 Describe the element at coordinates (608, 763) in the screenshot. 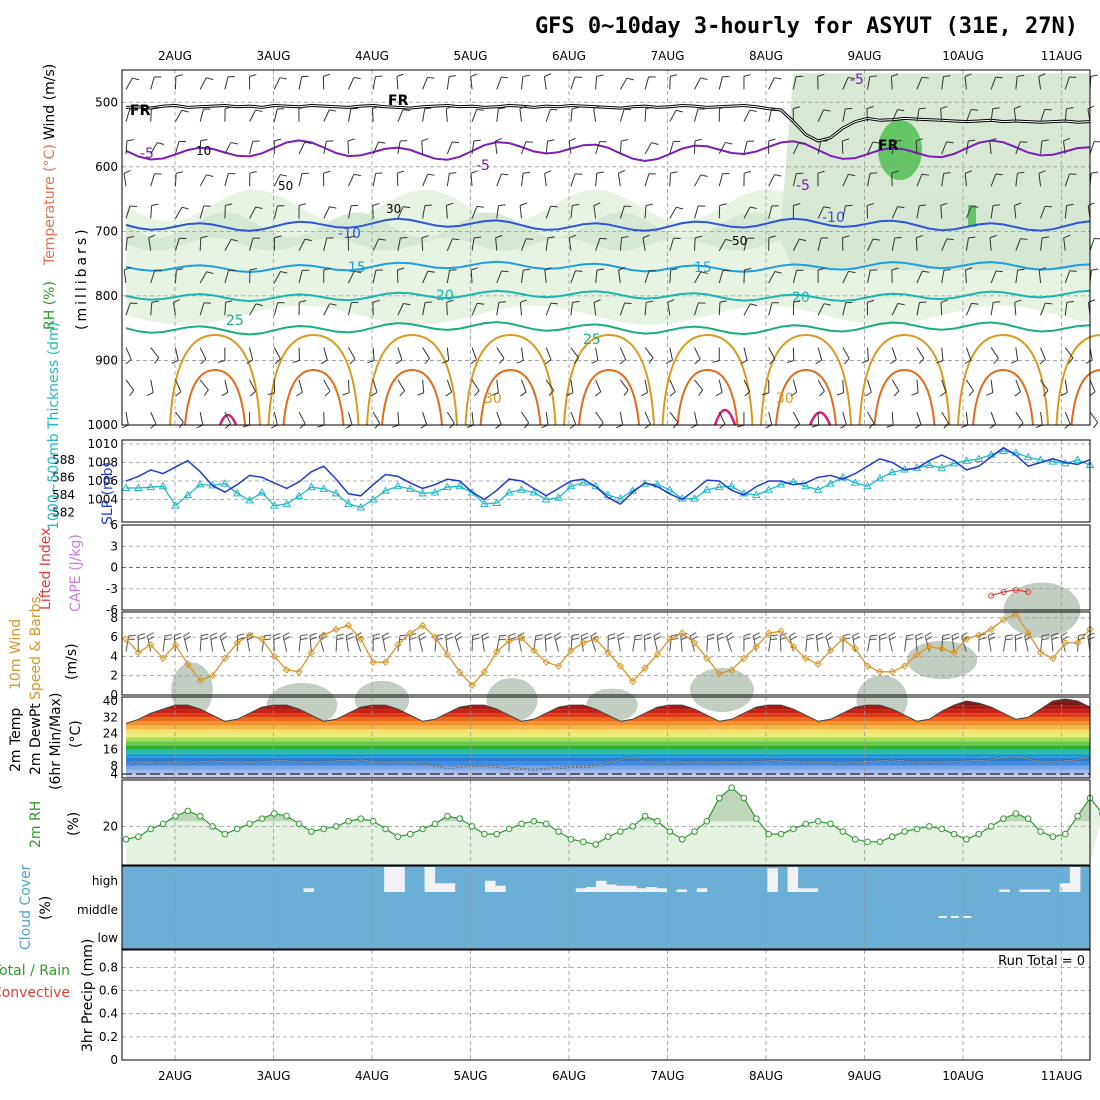

I see `temp-band` at that location.